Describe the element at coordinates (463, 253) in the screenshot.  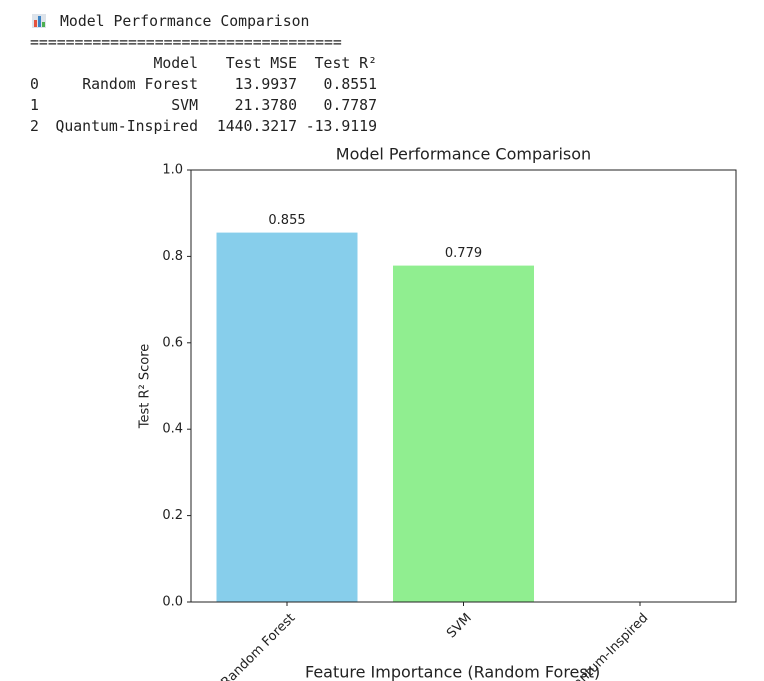
I see `value-label: 0.779` at that location.